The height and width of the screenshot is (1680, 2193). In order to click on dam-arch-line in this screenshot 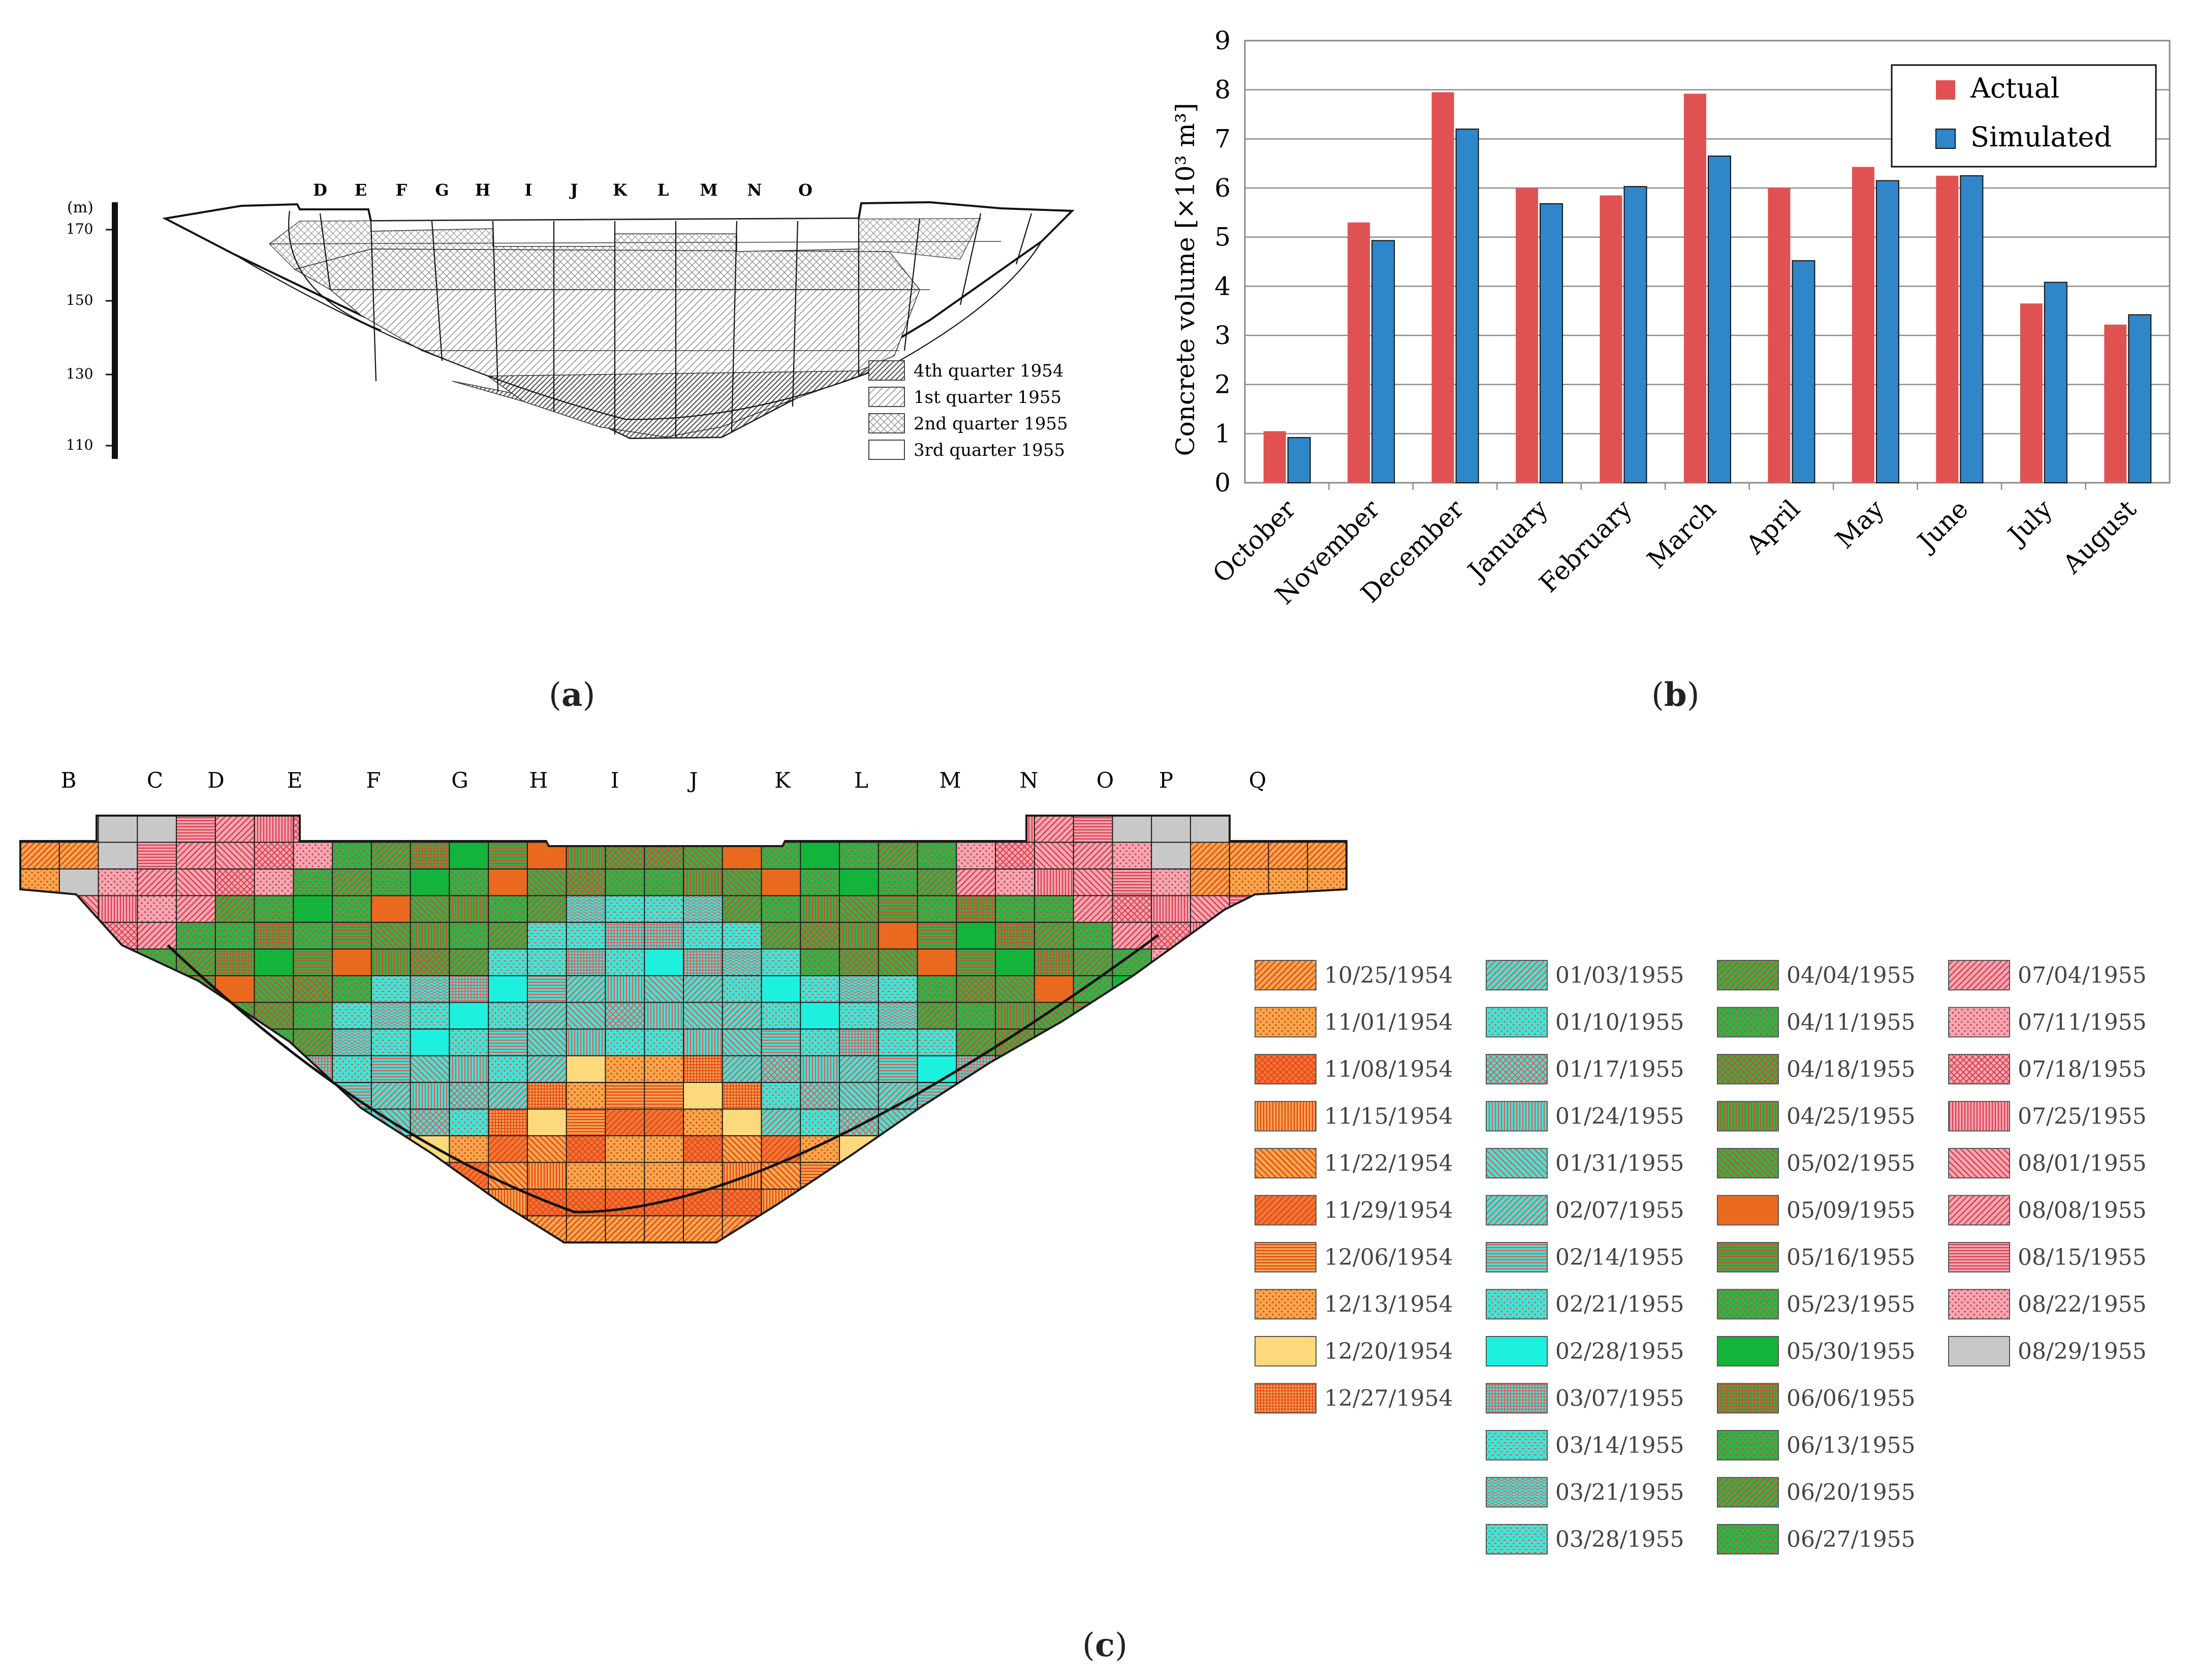, I will do `click(663, 1074)`.